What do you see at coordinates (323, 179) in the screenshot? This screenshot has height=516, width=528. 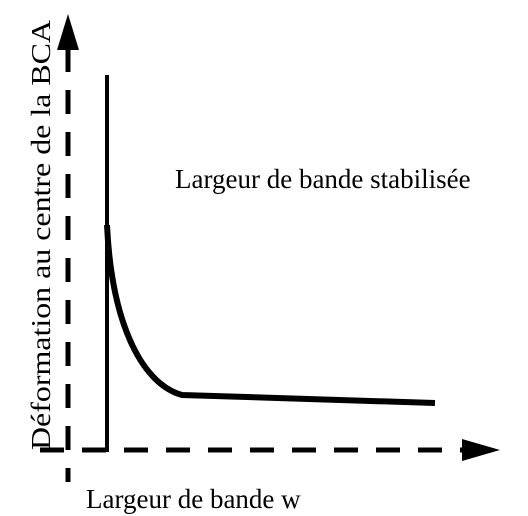 I see `annotation: Largeur de bande stabilisée` at bounding box center [323, 179].